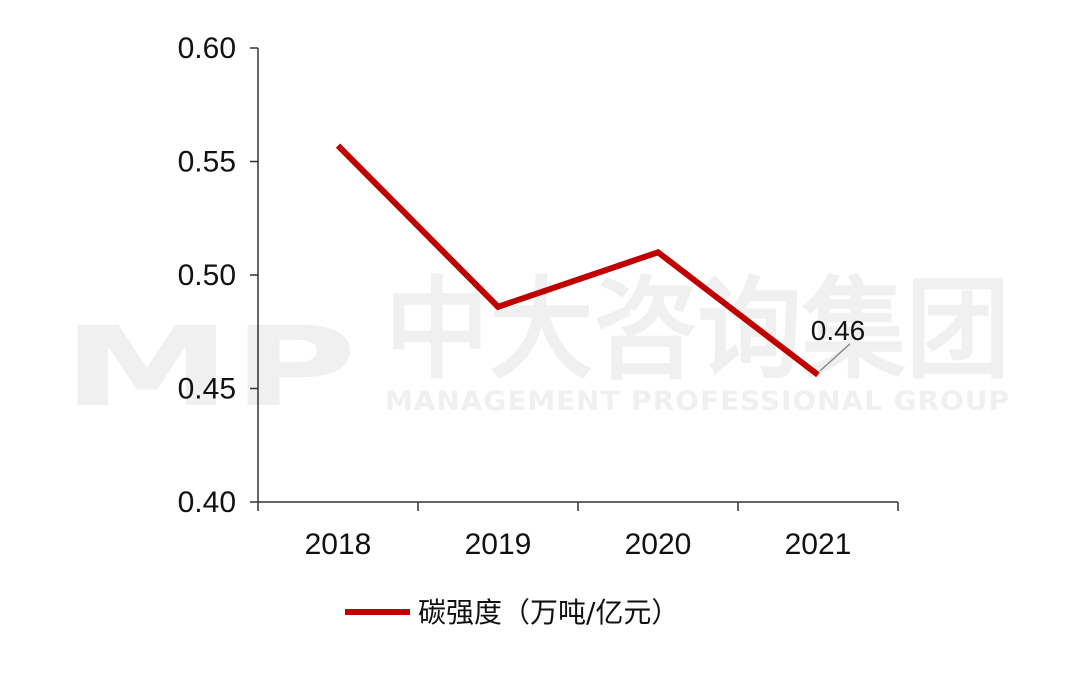 This screenshot has width=1080, height=685. I want to click on x-tick-label: 2020, so click(658, 544).